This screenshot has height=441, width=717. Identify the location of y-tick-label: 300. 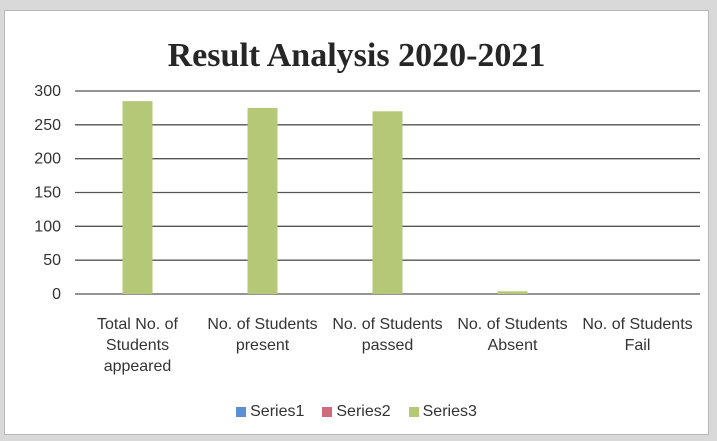
(47, 91).